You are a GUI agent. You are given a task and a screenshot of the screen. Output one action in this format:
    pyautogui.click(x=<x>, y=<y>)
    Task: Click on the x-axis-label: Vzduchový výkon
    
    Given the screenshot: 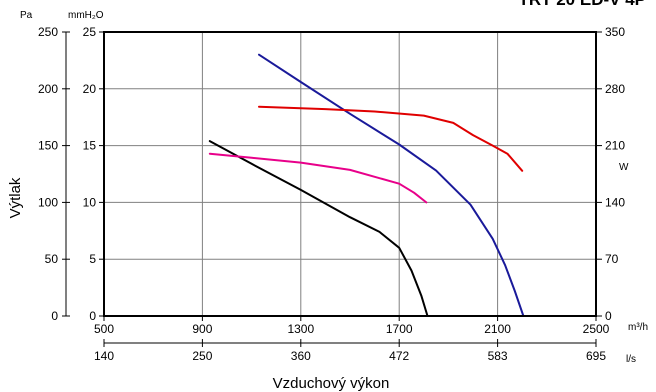 What is the action you would take?
    pyautogui.click(x=331, y=383)
    